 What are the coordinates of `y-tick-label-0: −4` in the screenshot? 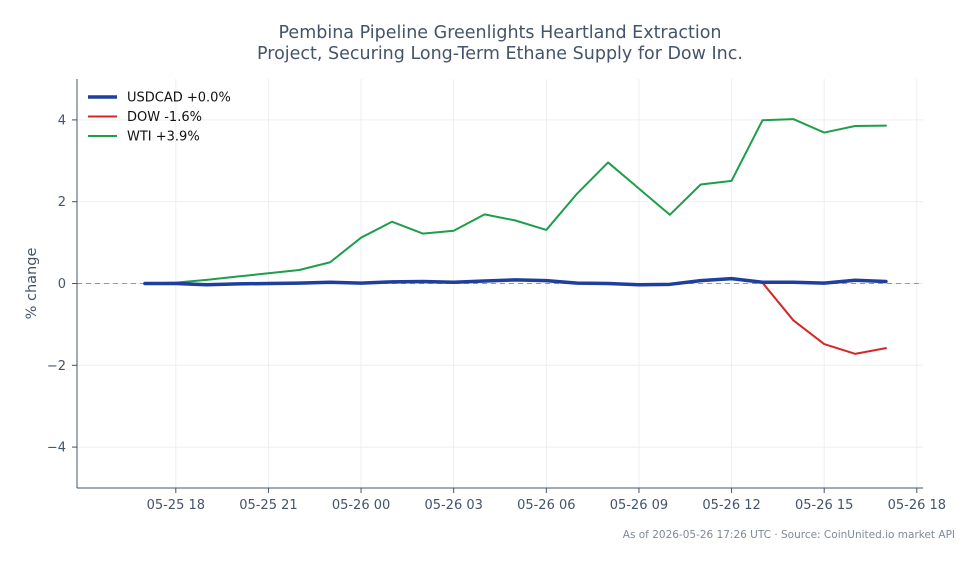 It's located at (56, 448).